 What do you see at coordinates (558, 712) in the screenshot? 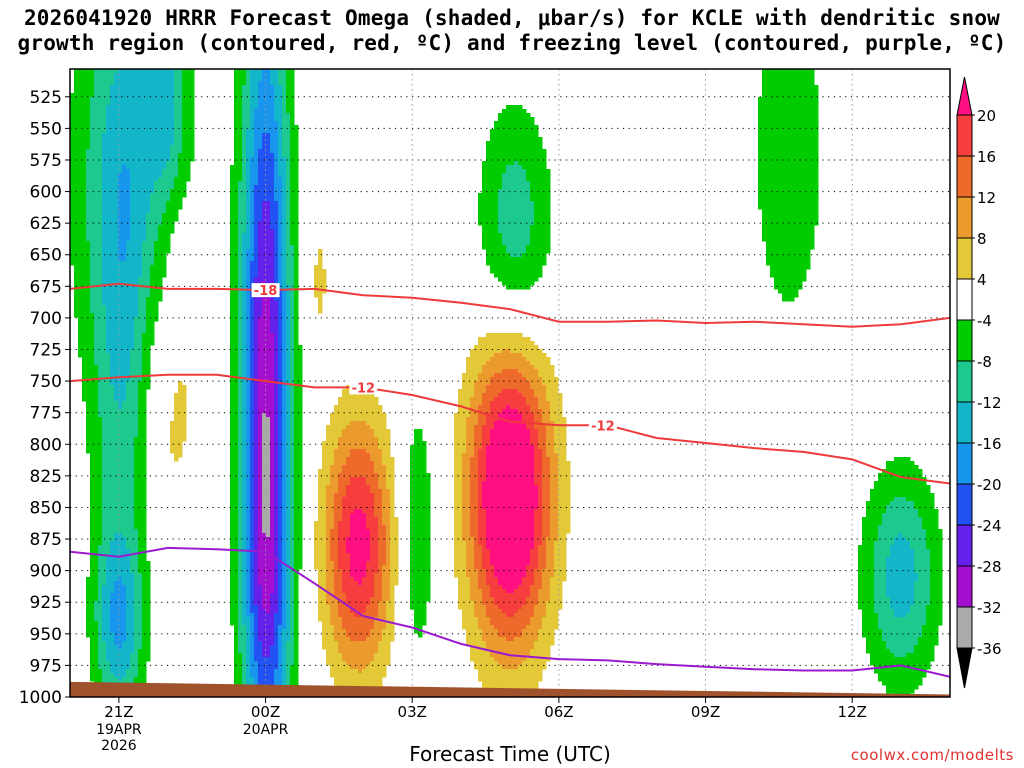
I see `x-tick-label: 06Z` at bounding box center [558, 712].